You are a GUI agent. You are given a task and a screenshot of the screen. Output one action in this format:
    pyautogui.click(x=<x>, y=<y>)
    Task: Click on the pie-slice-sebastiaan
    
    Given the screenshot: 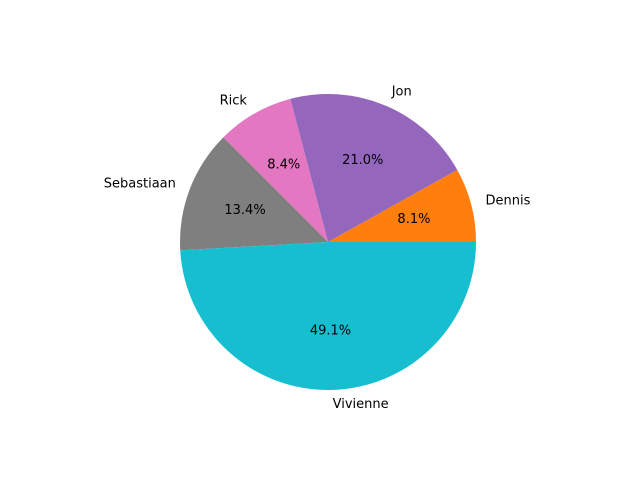 What is the action you would take?
    pyautogui.click(x=254, y=194)
    